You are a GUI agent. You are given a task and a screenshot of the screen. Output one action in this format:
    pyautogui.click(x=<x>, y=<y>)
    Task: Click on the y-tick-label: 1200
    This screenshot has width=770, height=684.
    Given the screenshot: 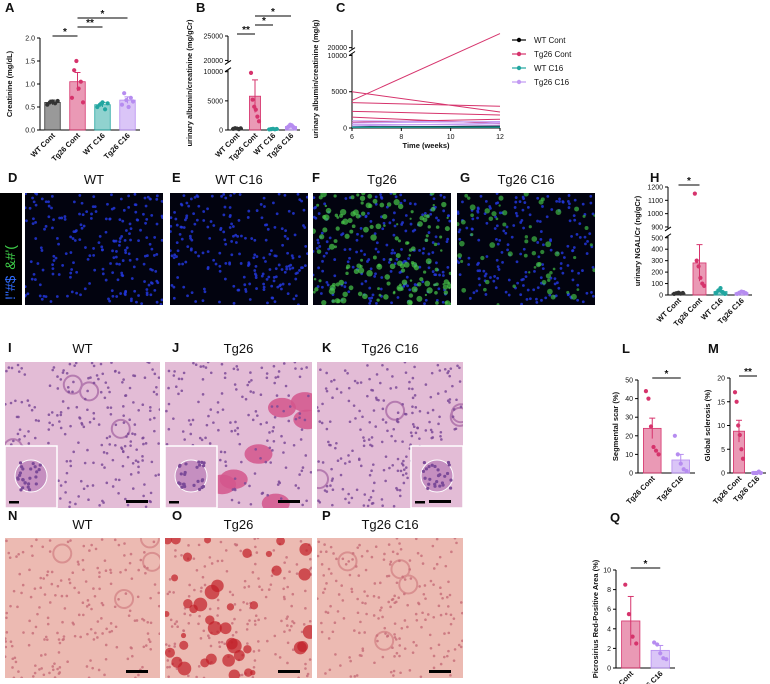 What is the action you would take?
    pyautogui.click(x=655, y=188)
    